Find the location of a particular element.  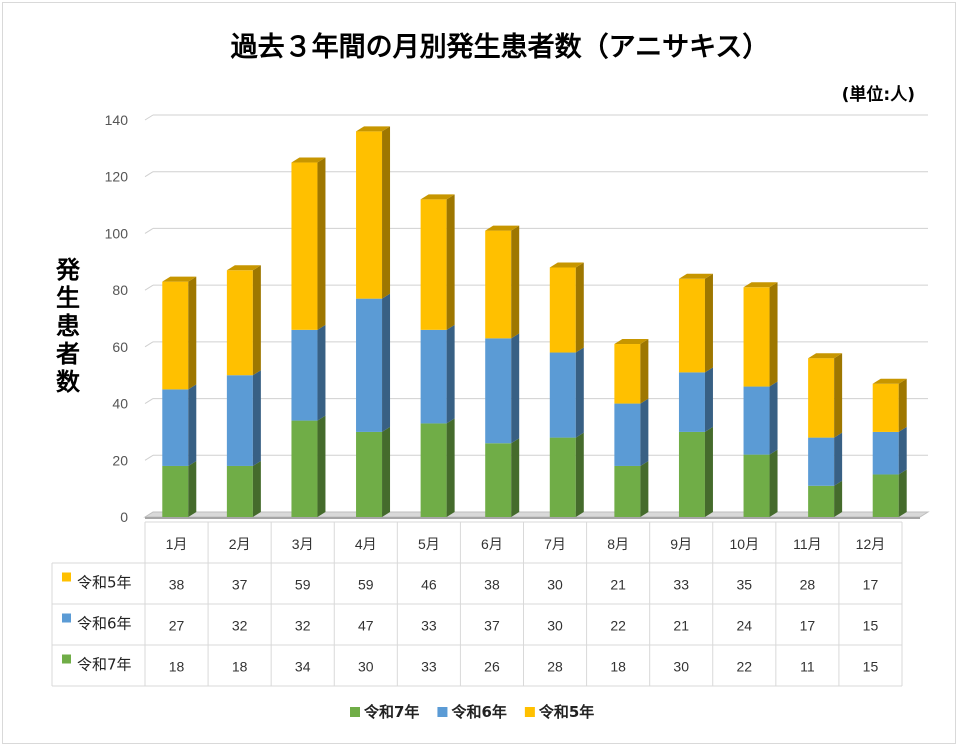

y-axis-label-char: 者 is located at coordinates (68, 354).